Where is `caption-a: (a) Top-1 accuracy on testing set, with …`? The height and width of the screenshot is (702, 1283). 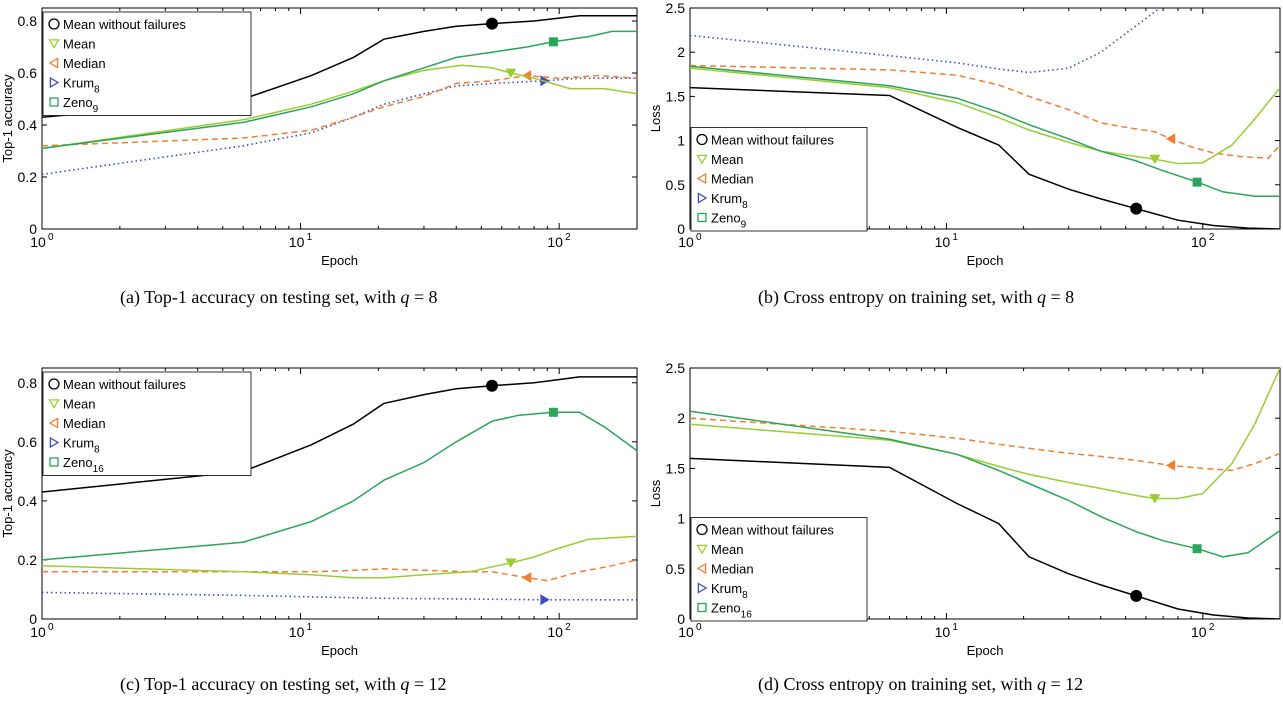
caption-a: (a) Top-1 accuracy on testing set, with … is located at coordinates (278, 297).